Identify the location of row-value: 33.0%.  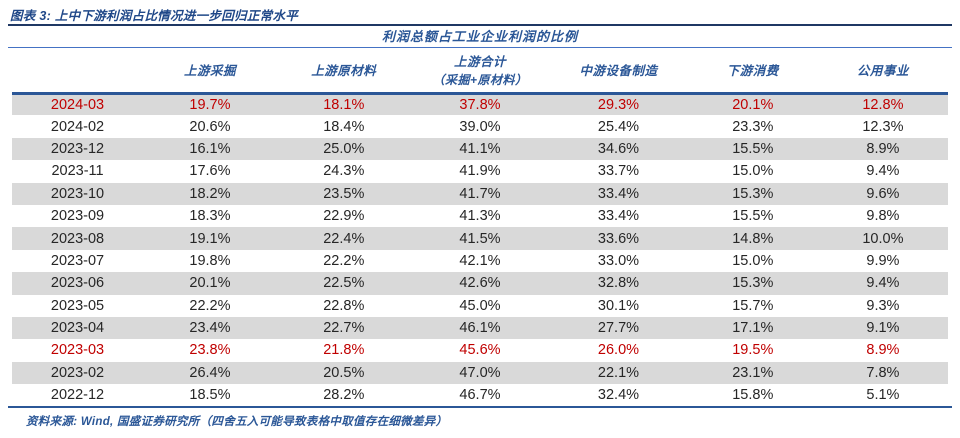
(618, 260).